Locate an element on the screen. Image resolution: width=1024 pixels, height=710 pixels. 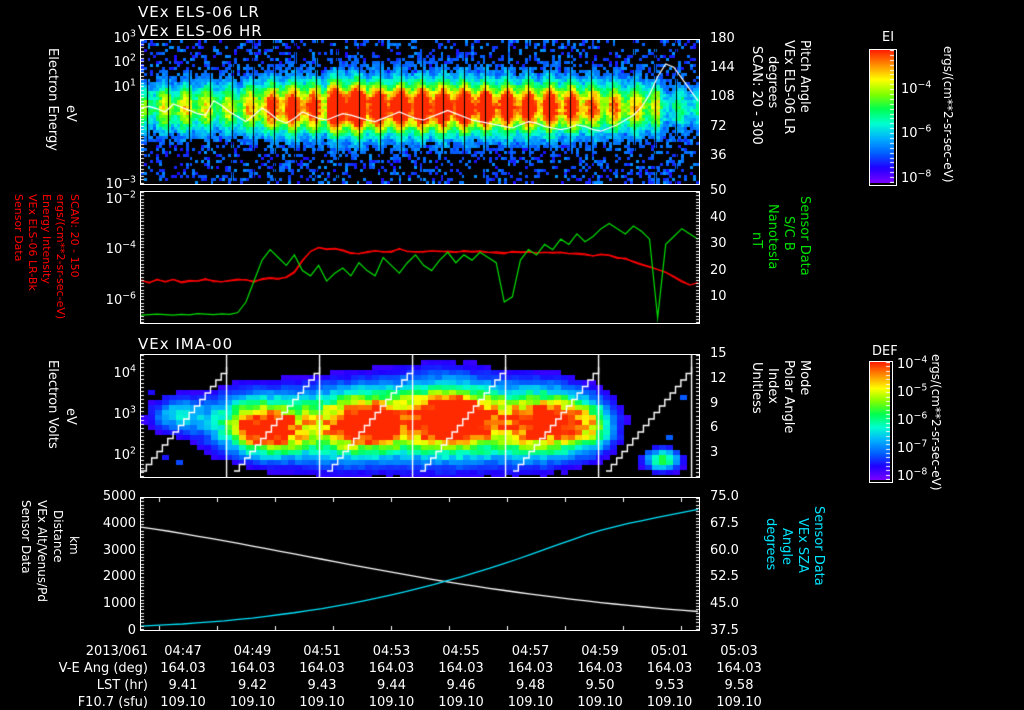
panel1-left-axis-label: Electron Energy is located at coordinates (52, 113).